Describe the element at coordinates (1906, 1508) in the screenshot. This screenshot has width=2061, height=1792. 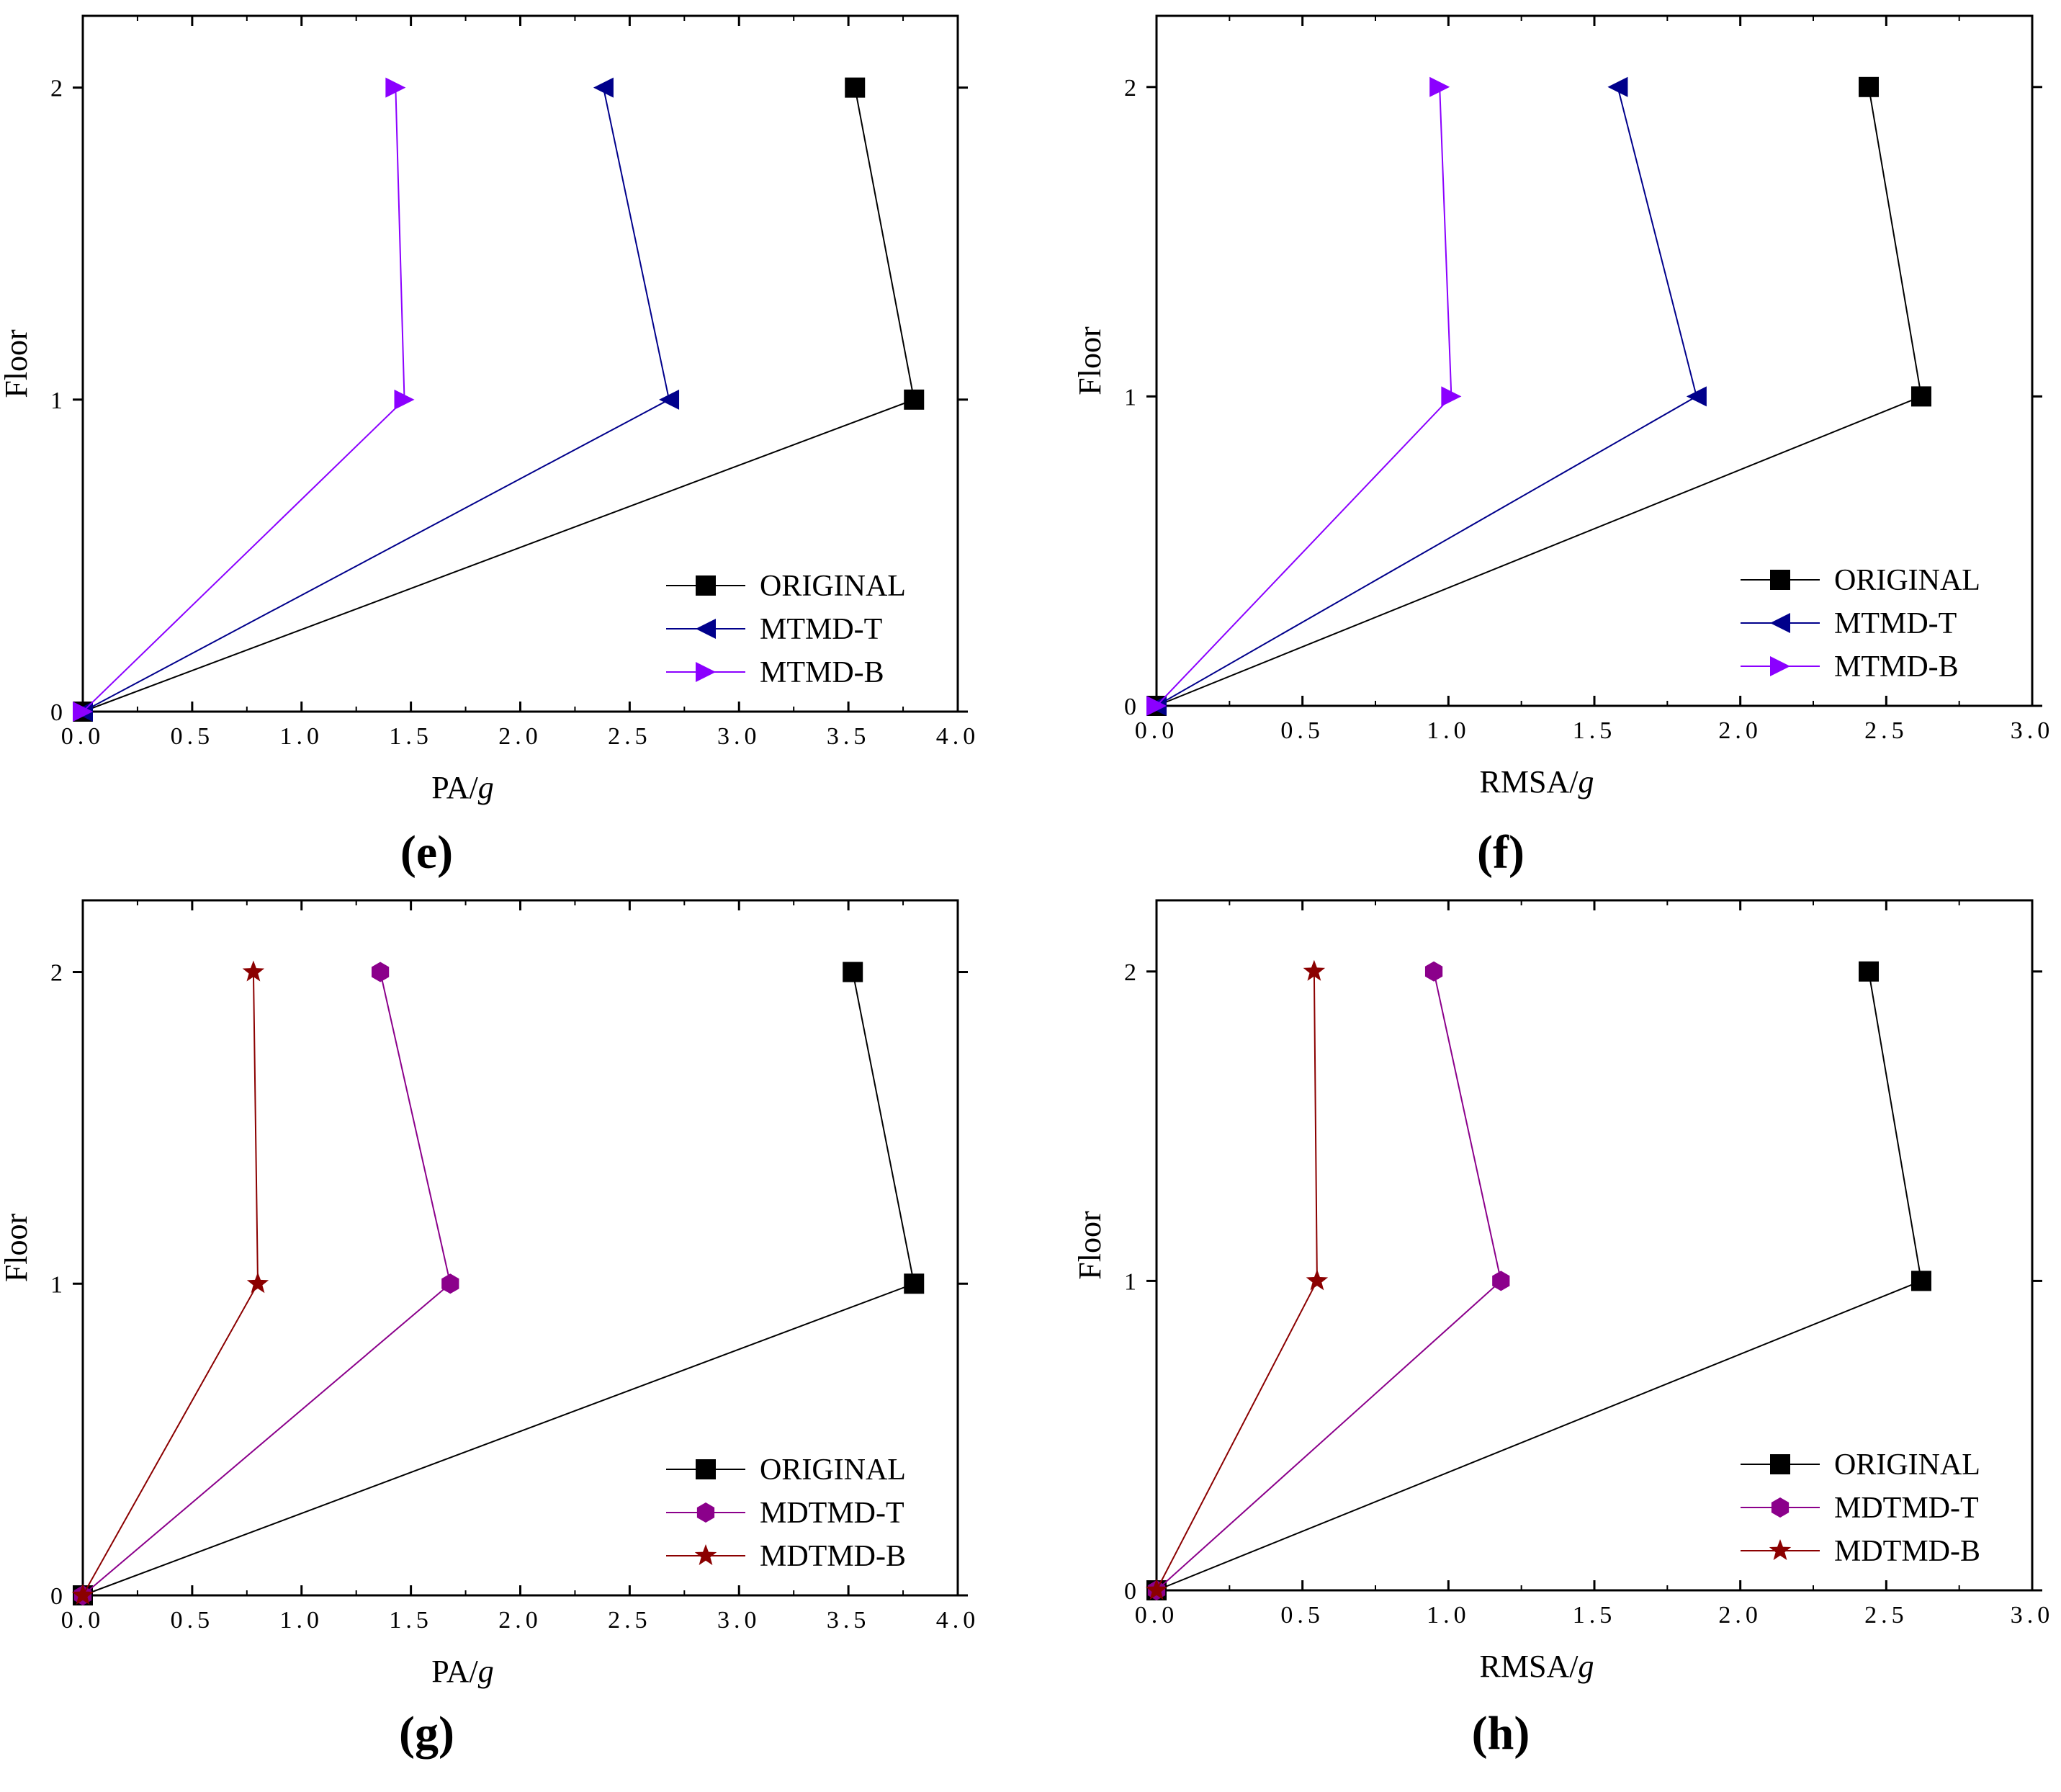
I see `legend-label: MDTMD-T` at that location.